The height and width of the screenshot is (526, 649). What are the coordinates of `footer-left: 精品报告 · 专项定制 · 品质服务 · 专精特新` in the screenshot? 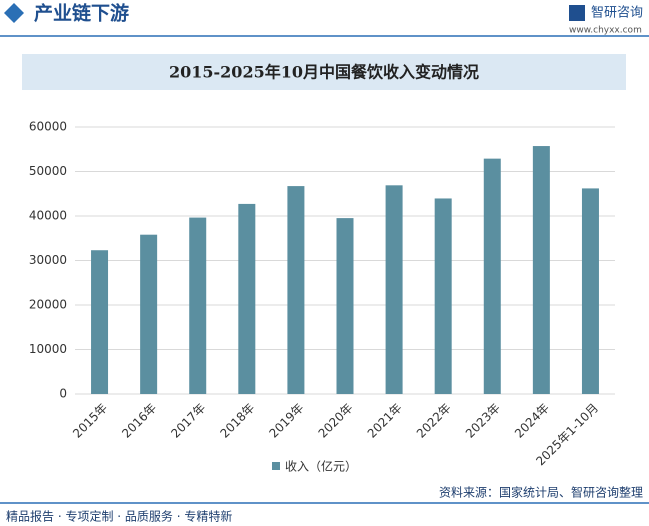 It's located at (119, 516).